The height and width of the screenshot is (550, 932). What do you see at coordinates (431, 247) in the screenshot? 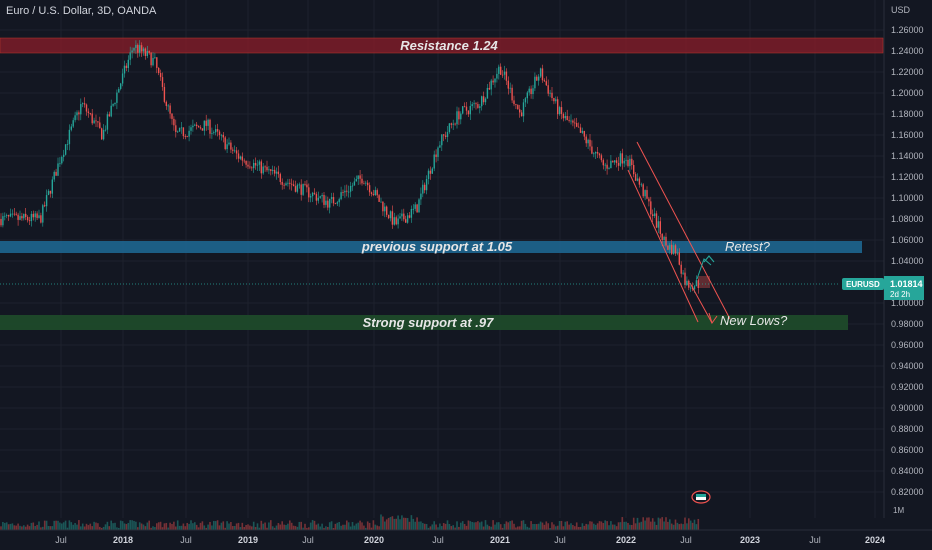
I see `previous-support-zone` at bounding box center [431, 247].